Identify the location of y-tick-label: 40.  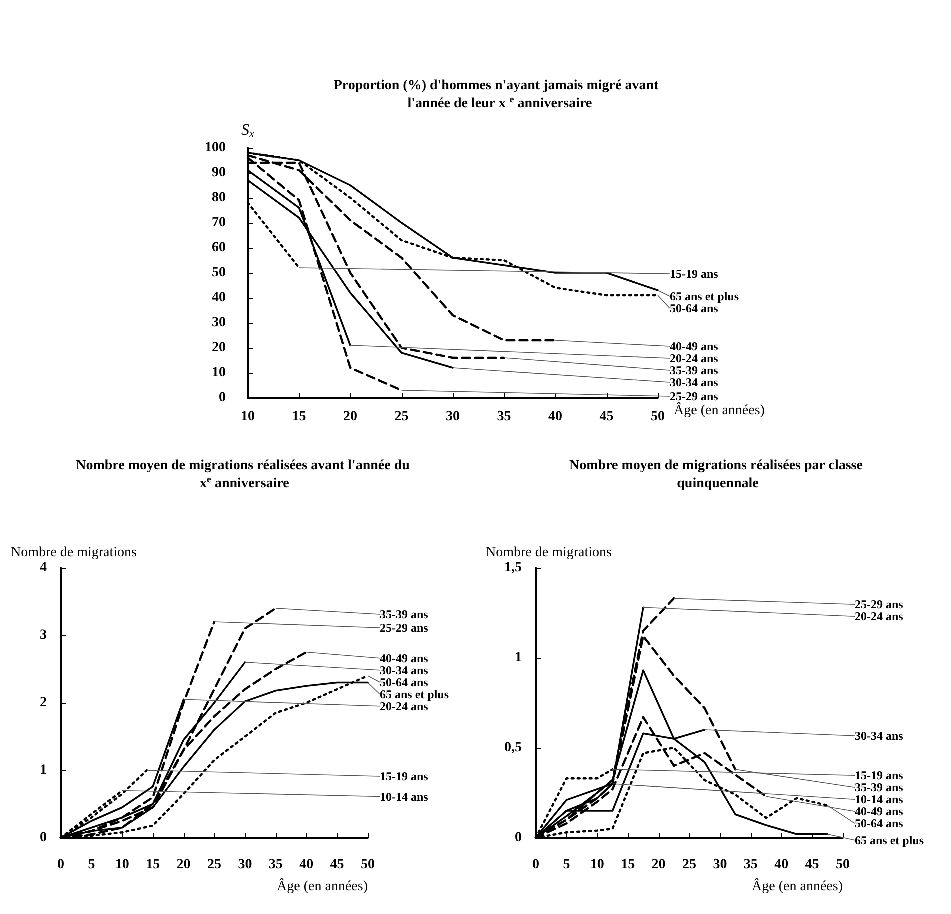
(219, 298).